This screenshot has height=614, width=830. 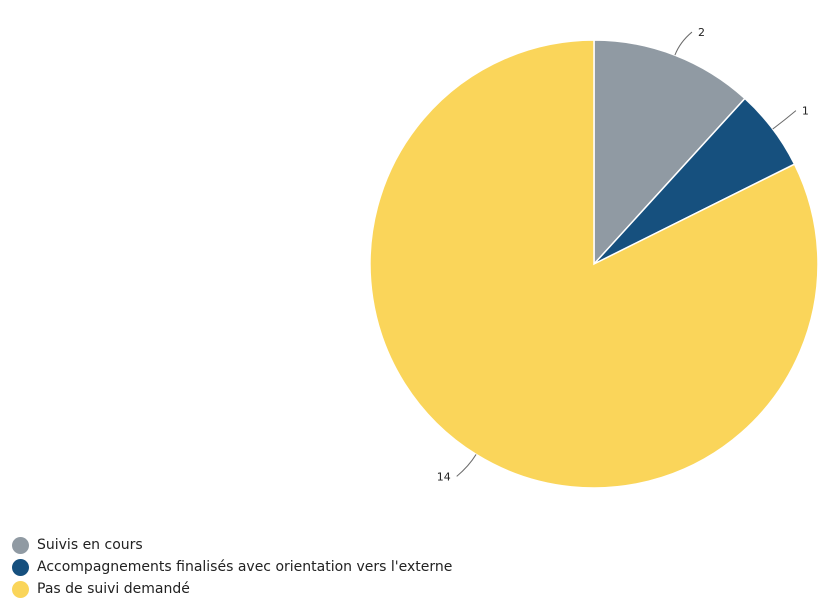 I want to click on data-label: 1, so click(x=805, y=111).